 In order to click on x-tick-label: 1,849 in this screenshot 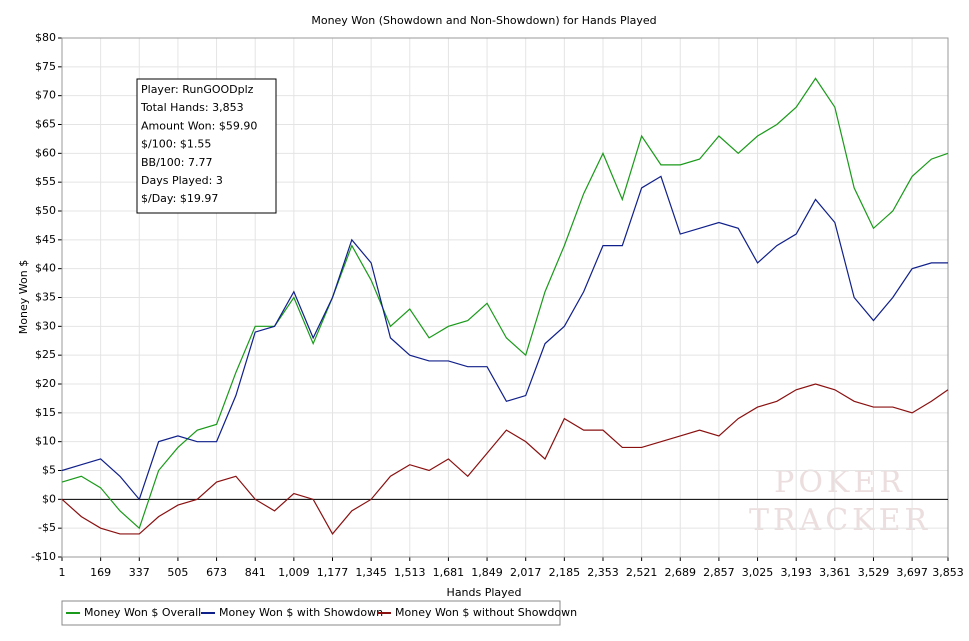, I will do `click(487, 572)`.